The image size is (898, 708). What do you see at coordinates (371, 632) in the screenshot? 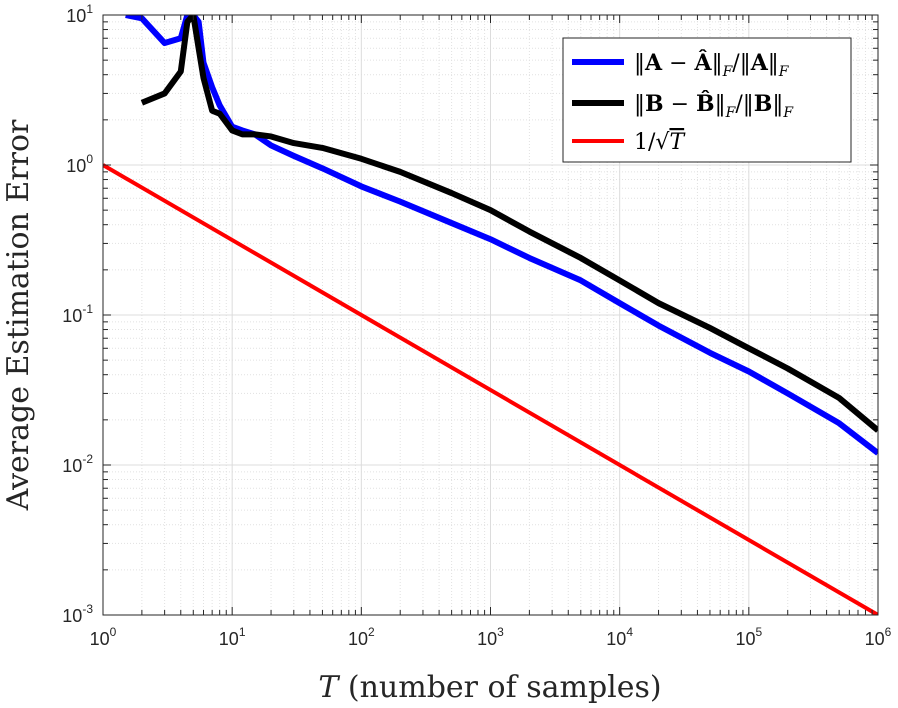
I see `x-tick-exponent: 2` at bounding box center [371, 632].